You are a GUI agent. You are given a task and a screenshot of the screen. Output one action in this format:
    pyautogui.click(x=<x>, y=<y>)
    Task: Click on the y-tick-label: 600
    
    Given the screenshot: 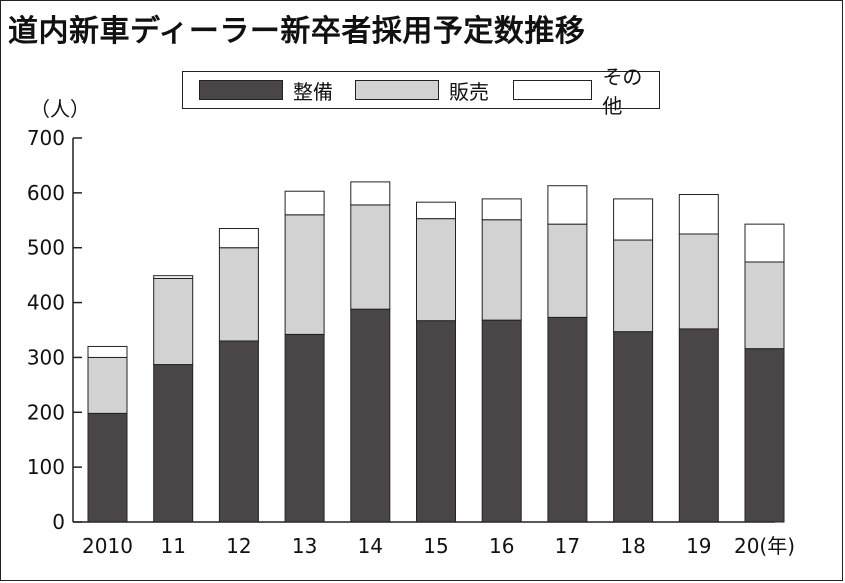 What is the action you would take?
    pyautogui.click(x=46, y=193)
    